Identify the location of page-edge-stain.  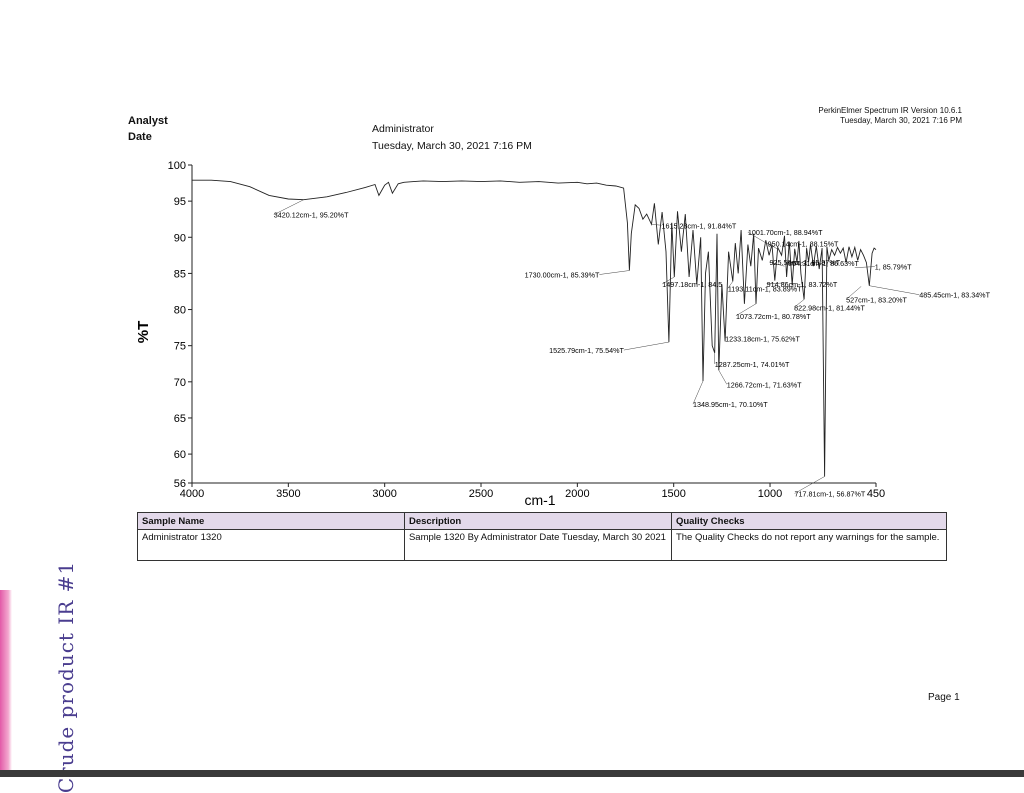
(6, 683).